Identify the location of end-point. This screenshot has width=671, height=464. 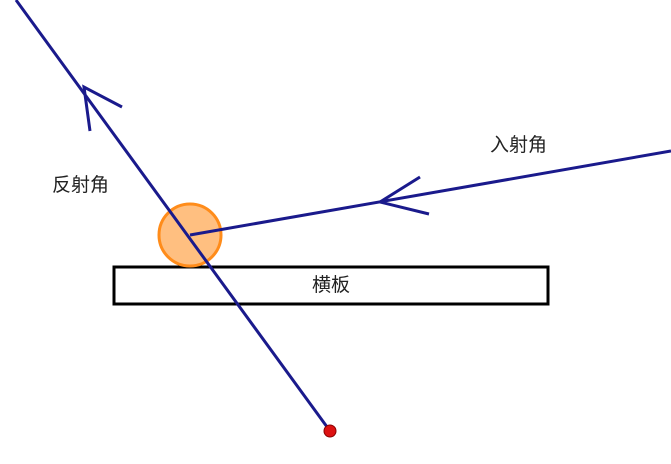
(330, 431).